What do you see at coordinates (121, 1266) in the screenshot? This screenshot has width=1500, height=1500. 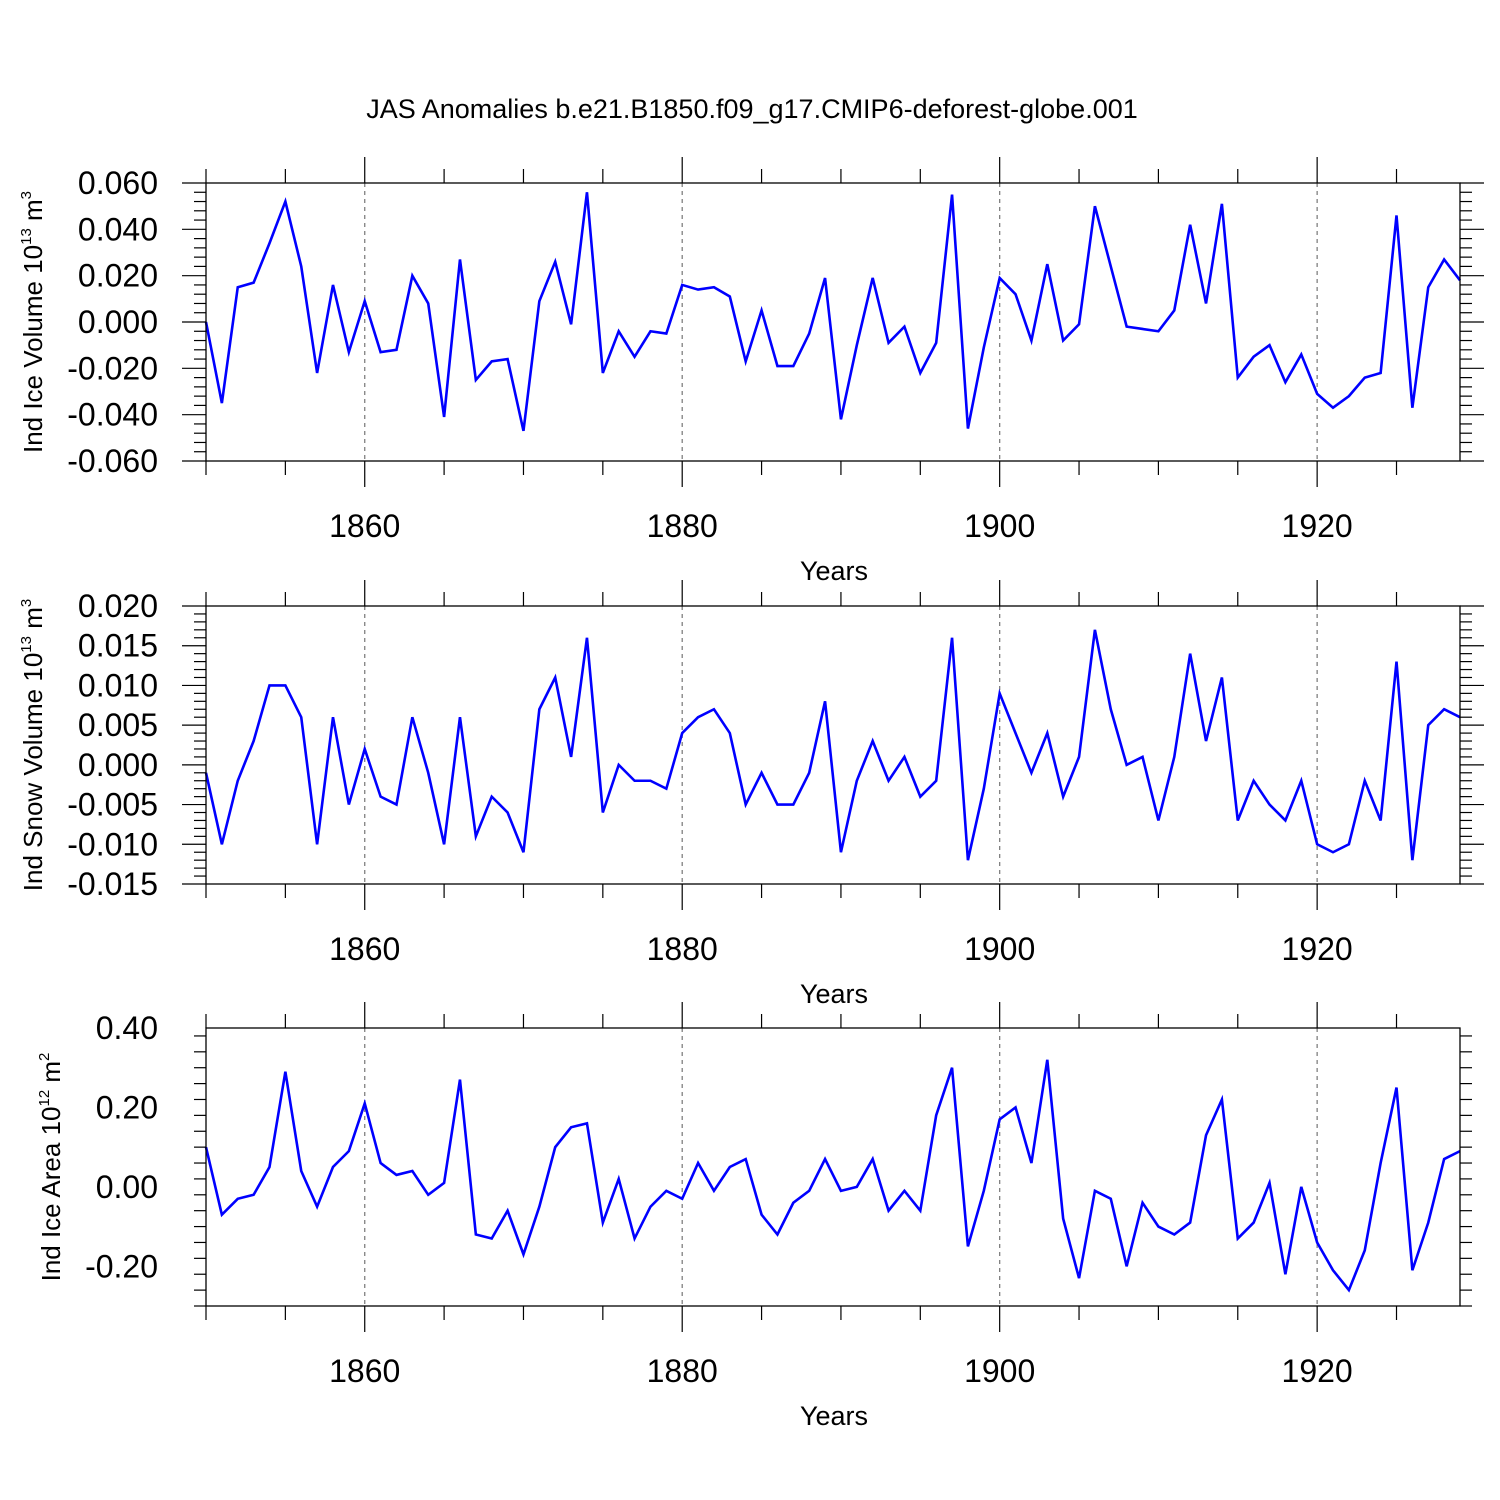 I see `y-tick-label: -0.20` at bounding box center [121, 1266].